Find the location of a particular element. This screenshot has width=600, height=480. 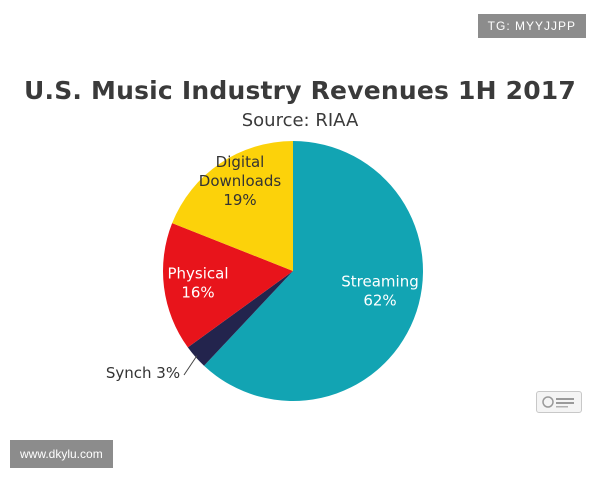

watermark-logo-icon is located at coordinates (559, 402).